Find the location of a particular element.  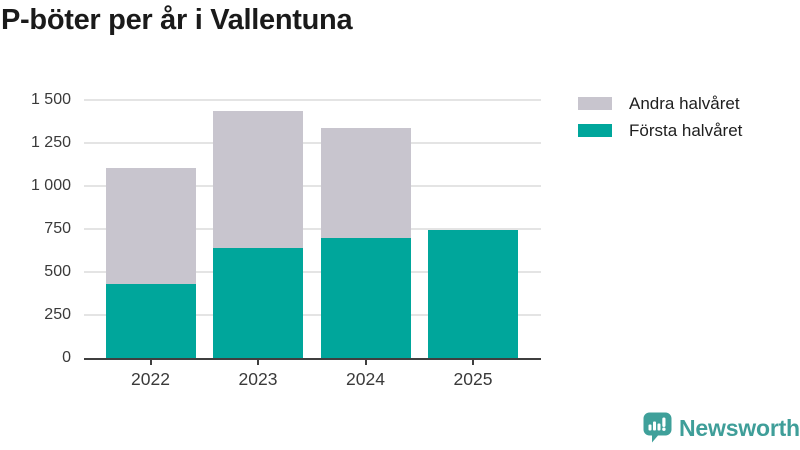

bar-2023-andra-halv-ret is located at coordinates (258, 179).